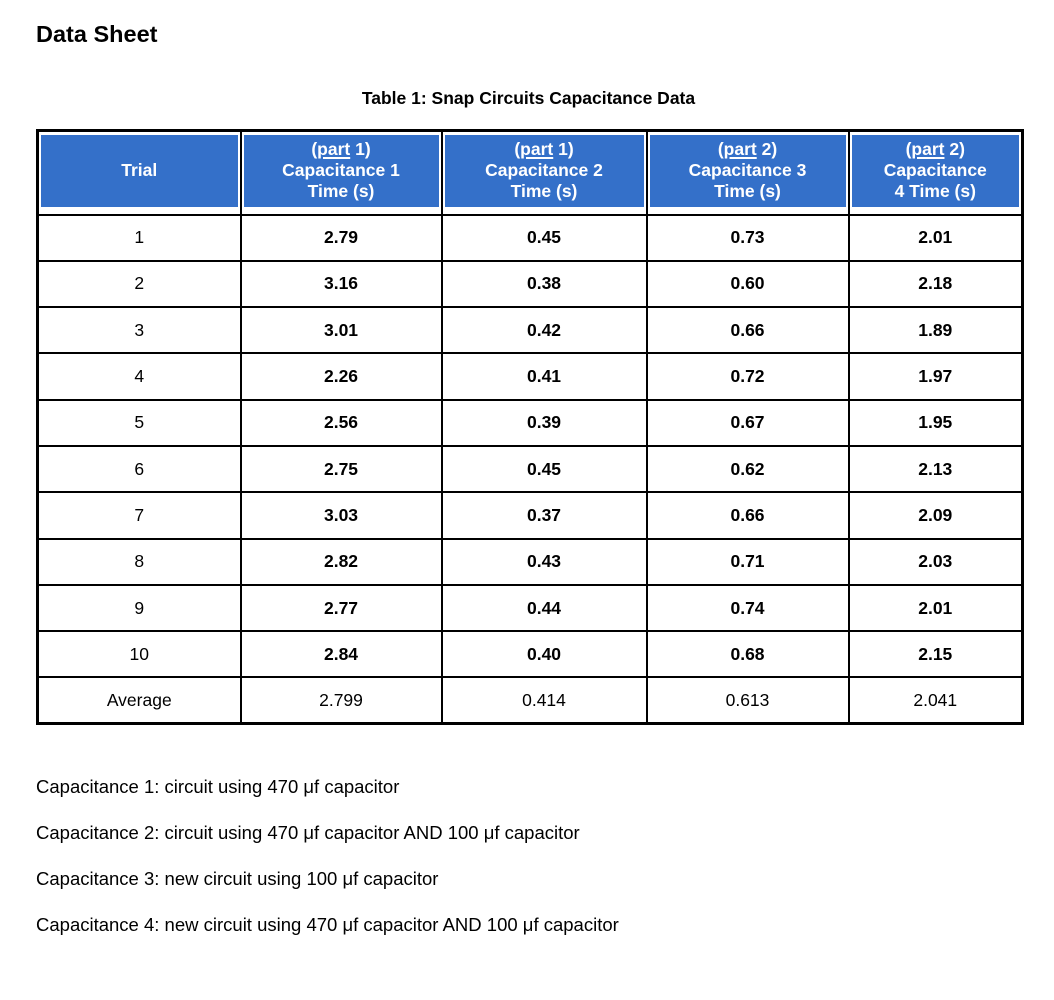 The height and width of the screenshot is (1000, 1054). Describe the element at coordinates (544, 608) in the screenshot. I see `value-cell: 0.44` at that location.